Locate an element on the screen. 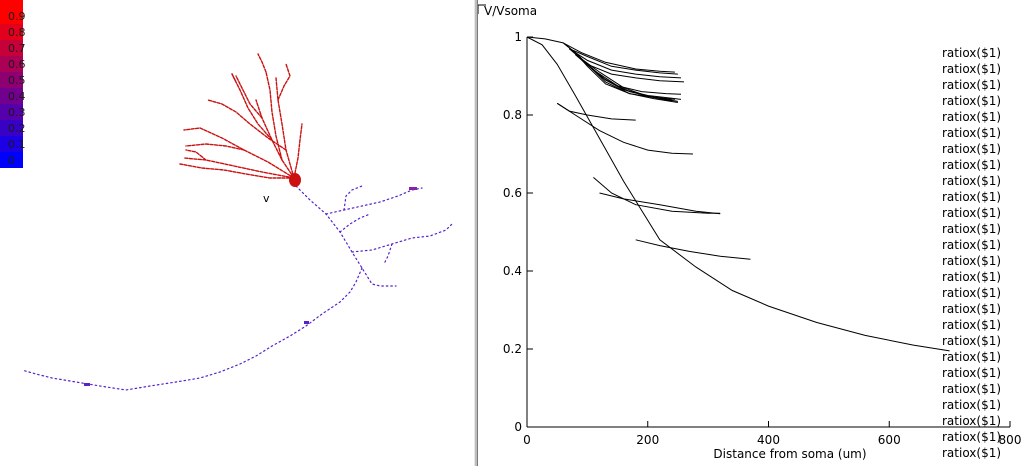 This screenshot has width=1036, height=470. color-scale-label: 0.1 is located at coordinates (17, 144).